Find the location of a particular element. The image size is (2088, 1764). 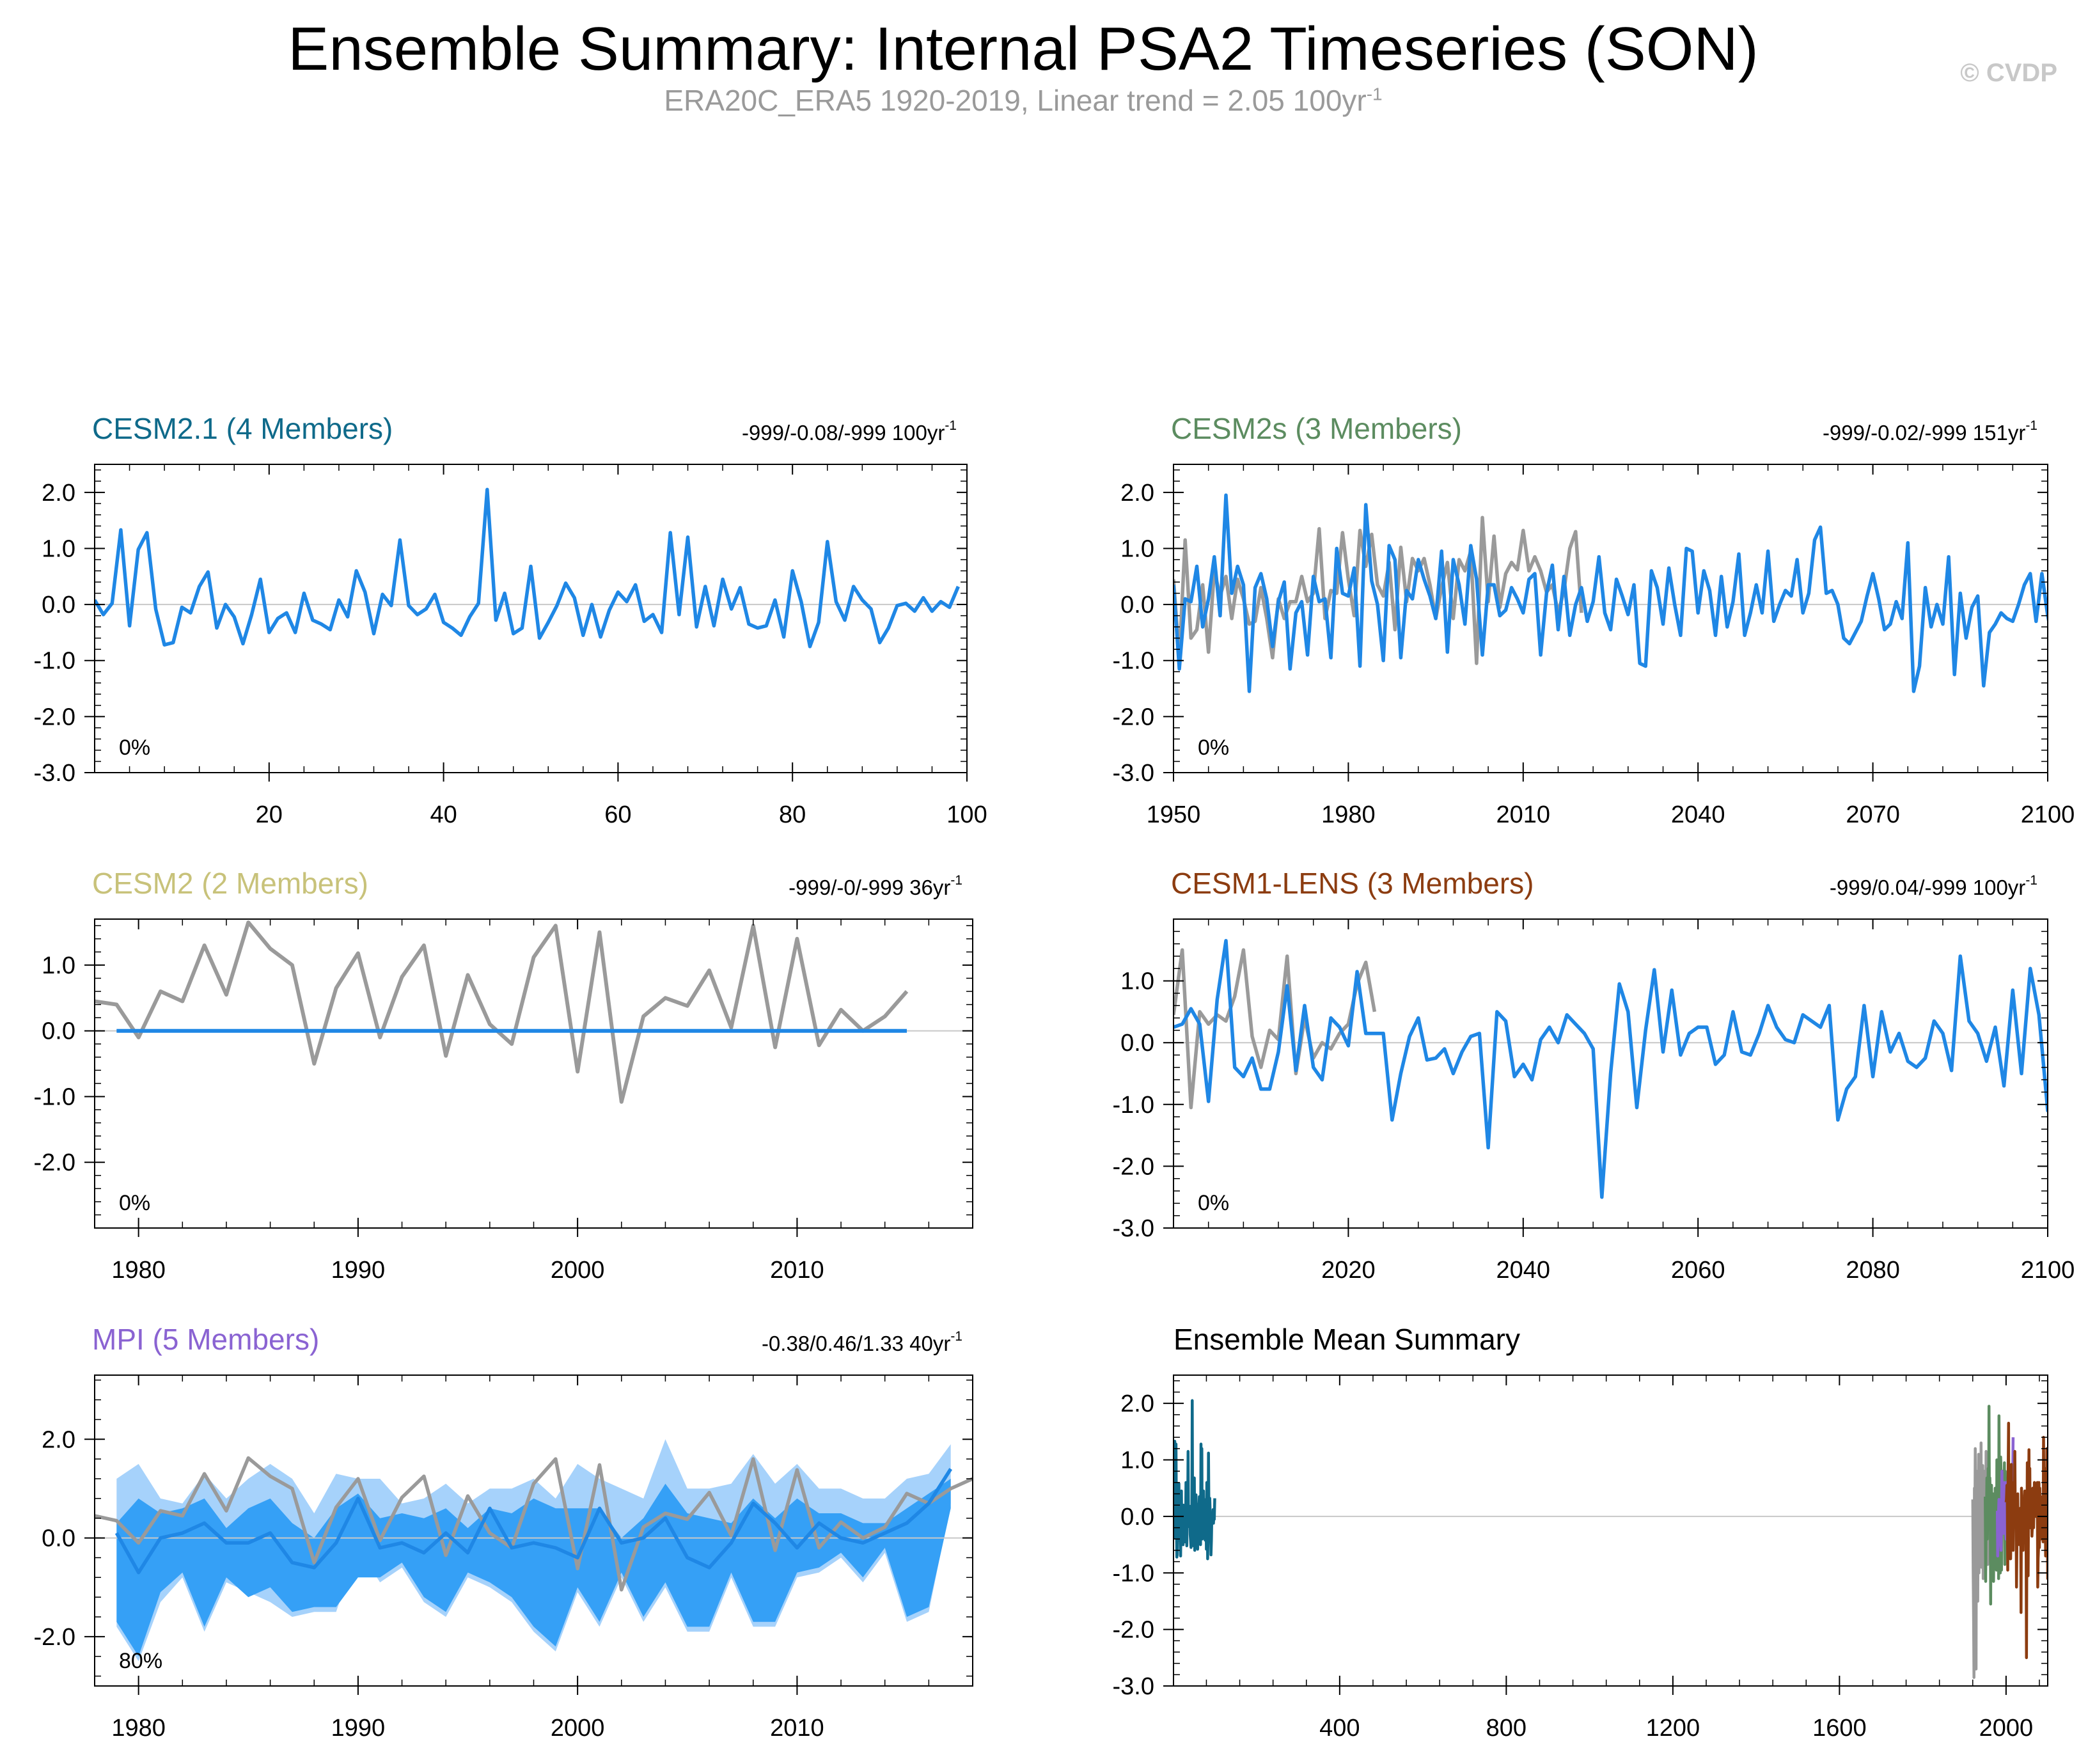

x-tick-label: 2060 is located at coordinates (1698, 1270).